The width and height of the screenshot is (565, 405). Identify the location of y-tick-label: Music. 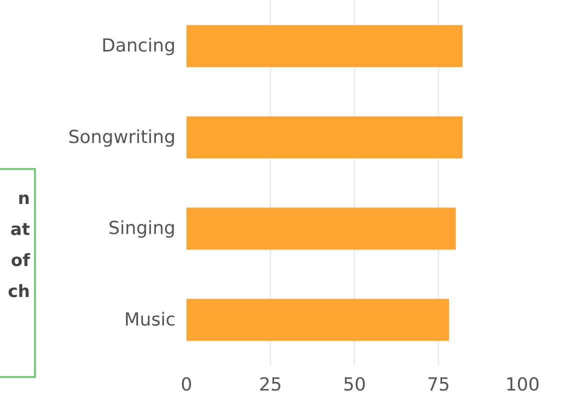
(150, 319).